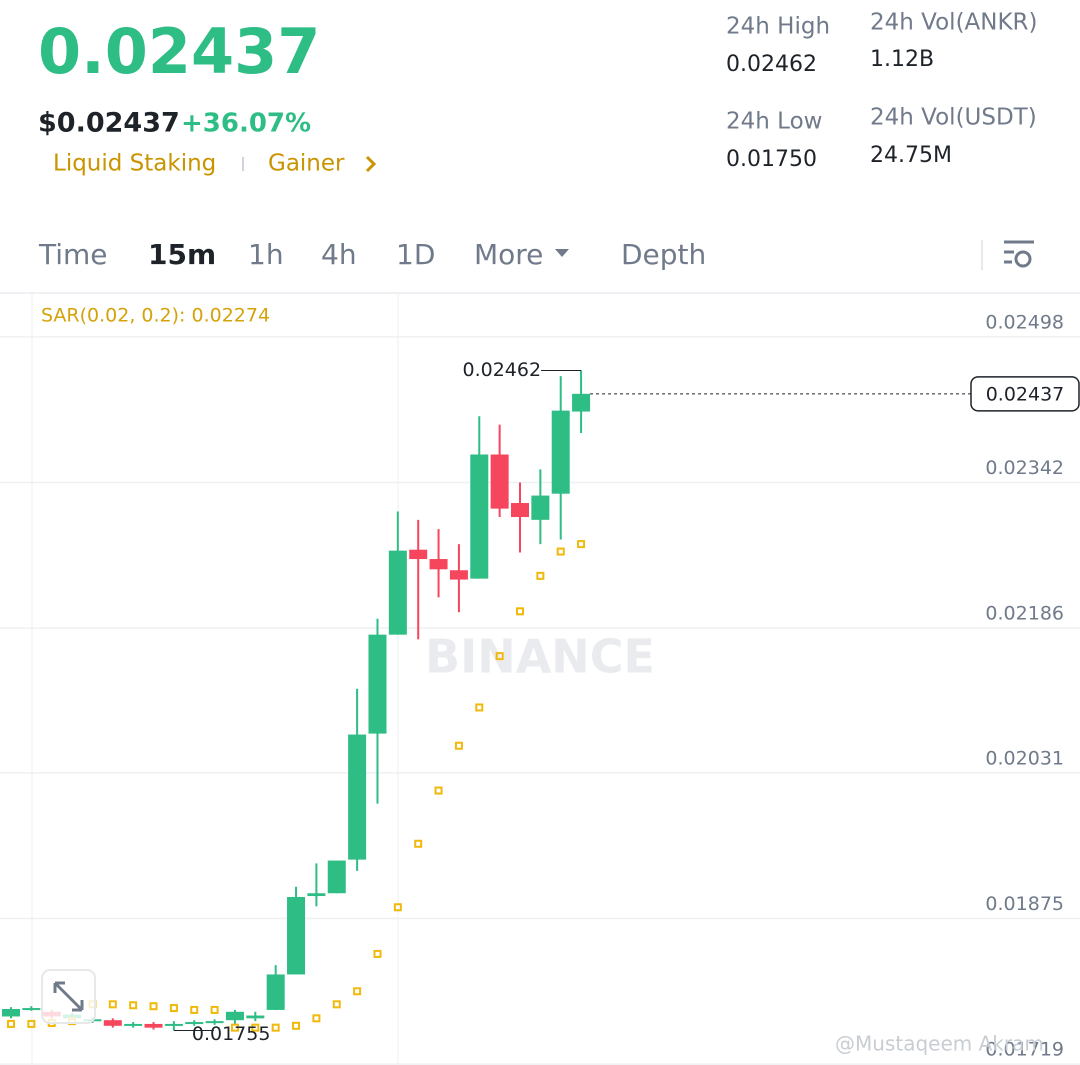 Image resolution: width=1080 pixels, height=1065 pixels. I want to click on stat-value: 0.02462, so click(771, 64).